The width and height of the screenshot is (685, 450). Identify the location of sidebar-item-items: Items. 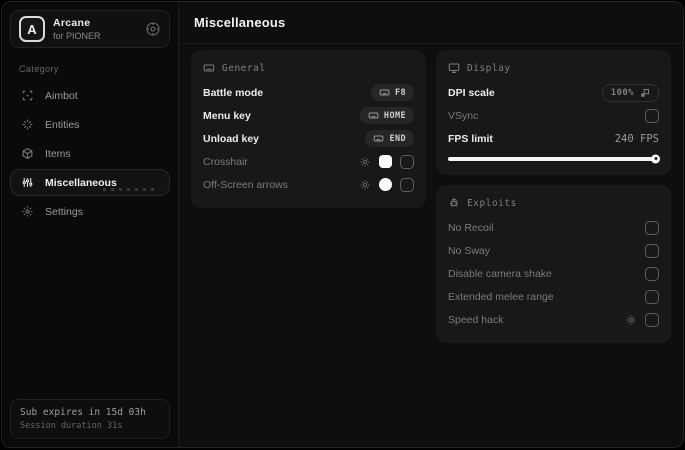
(90, 153).